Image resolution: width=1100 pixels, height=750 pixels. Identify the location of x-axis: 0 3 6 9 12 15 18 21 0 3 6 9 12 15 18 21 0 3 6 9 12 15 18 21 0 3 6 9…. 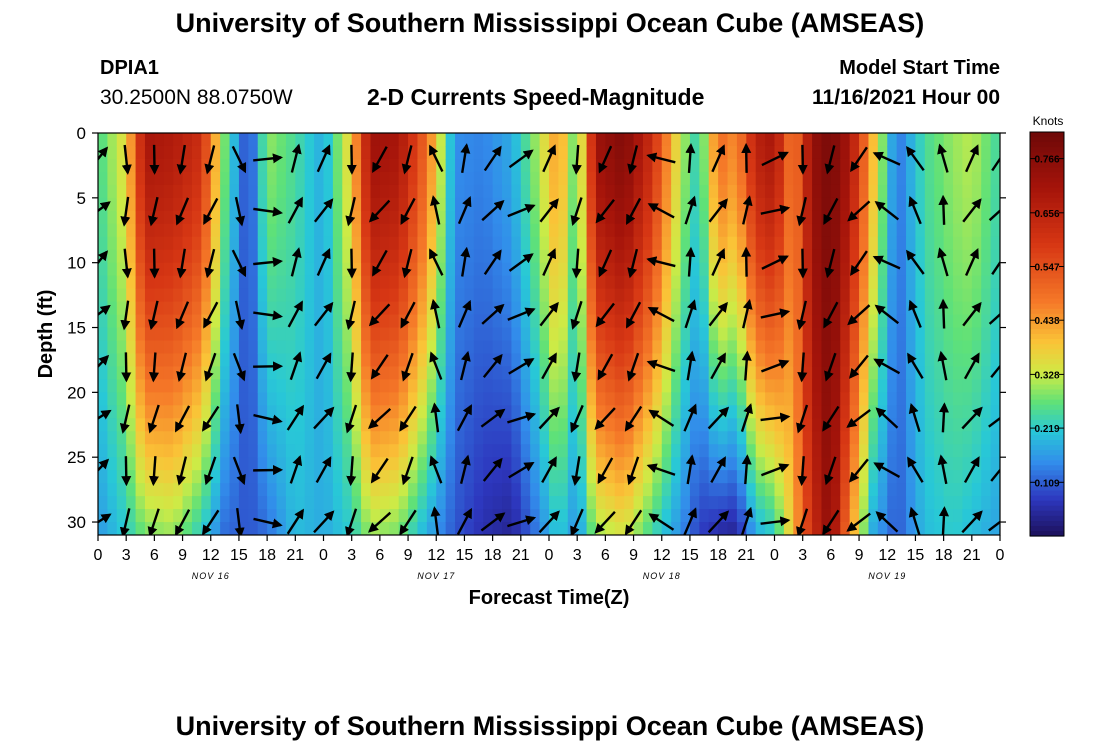
(549, 549).